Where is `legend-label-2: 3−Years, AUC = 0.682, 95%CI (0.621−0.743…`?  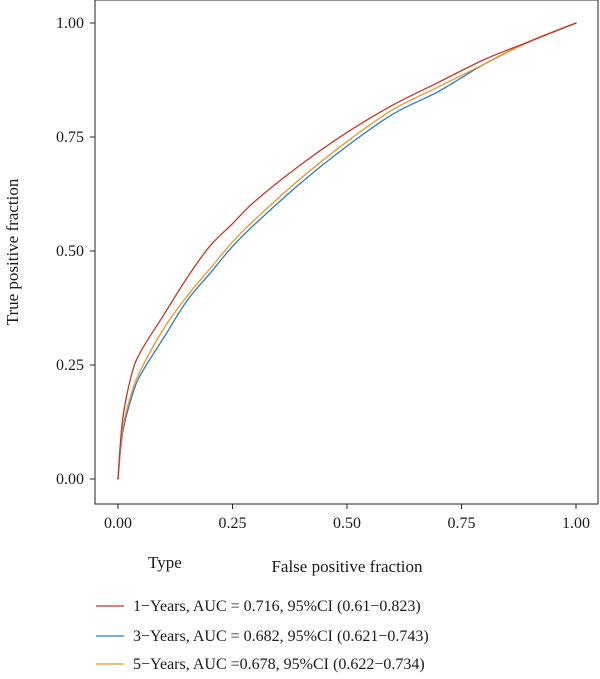
legend-label-2: 3−Years, AUC = 0.682, 95%CI (0.621−0.743… is located at coordinates (281, 636).